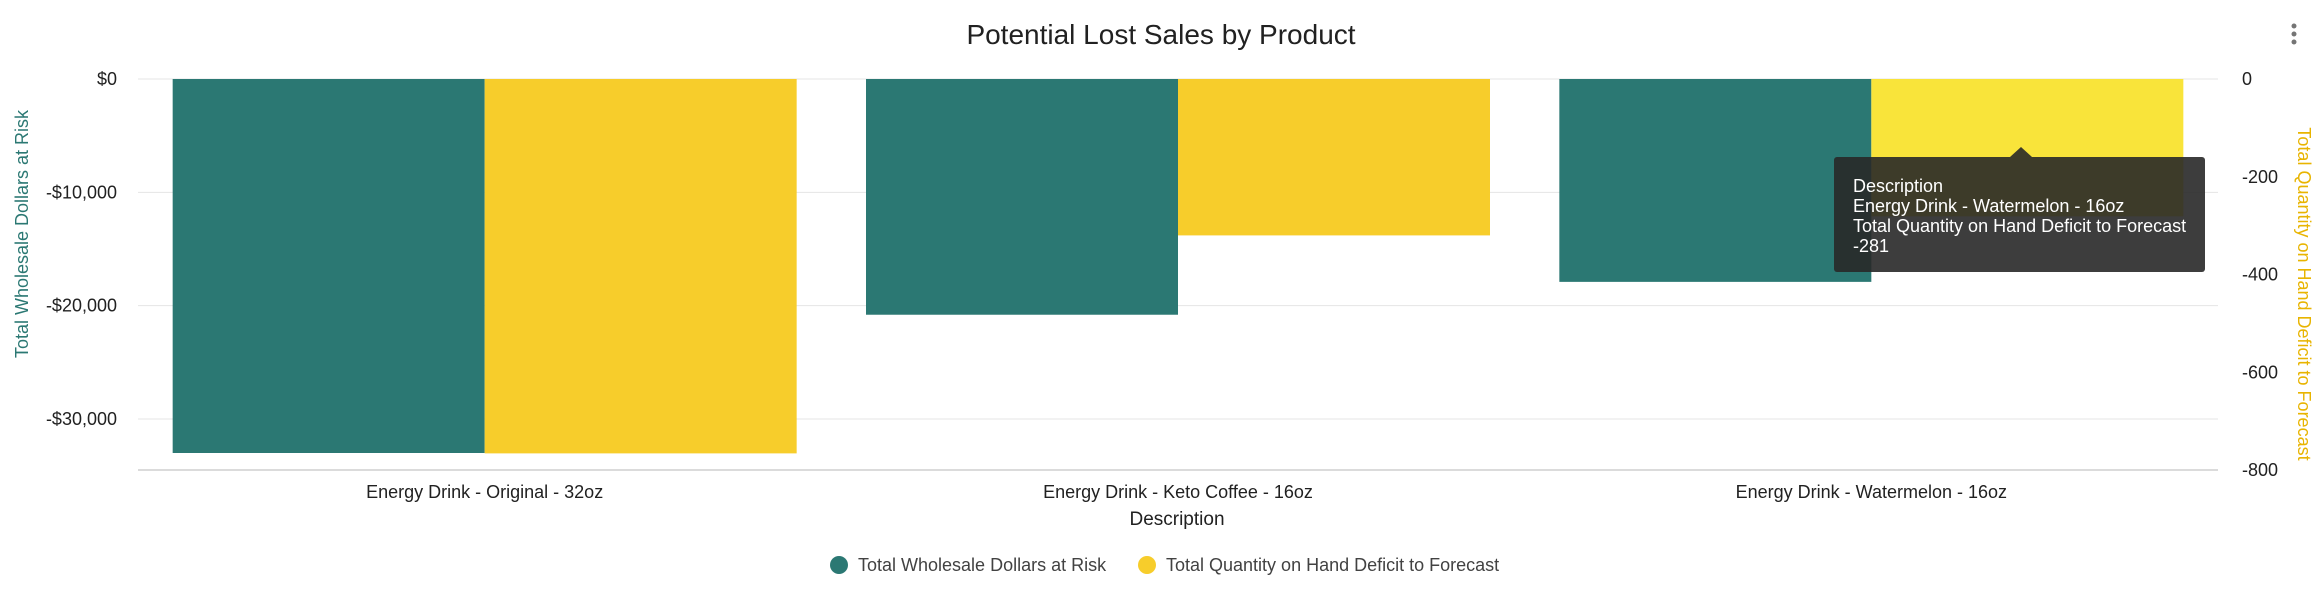 The height and width of the screenshot is (598, 2322). What do you see at coordinates (1871, 492) in the screenshot?
I see `x-tick-label: Energy Drink - Watermelon - 16oz` at bounding box center [1871, 492].